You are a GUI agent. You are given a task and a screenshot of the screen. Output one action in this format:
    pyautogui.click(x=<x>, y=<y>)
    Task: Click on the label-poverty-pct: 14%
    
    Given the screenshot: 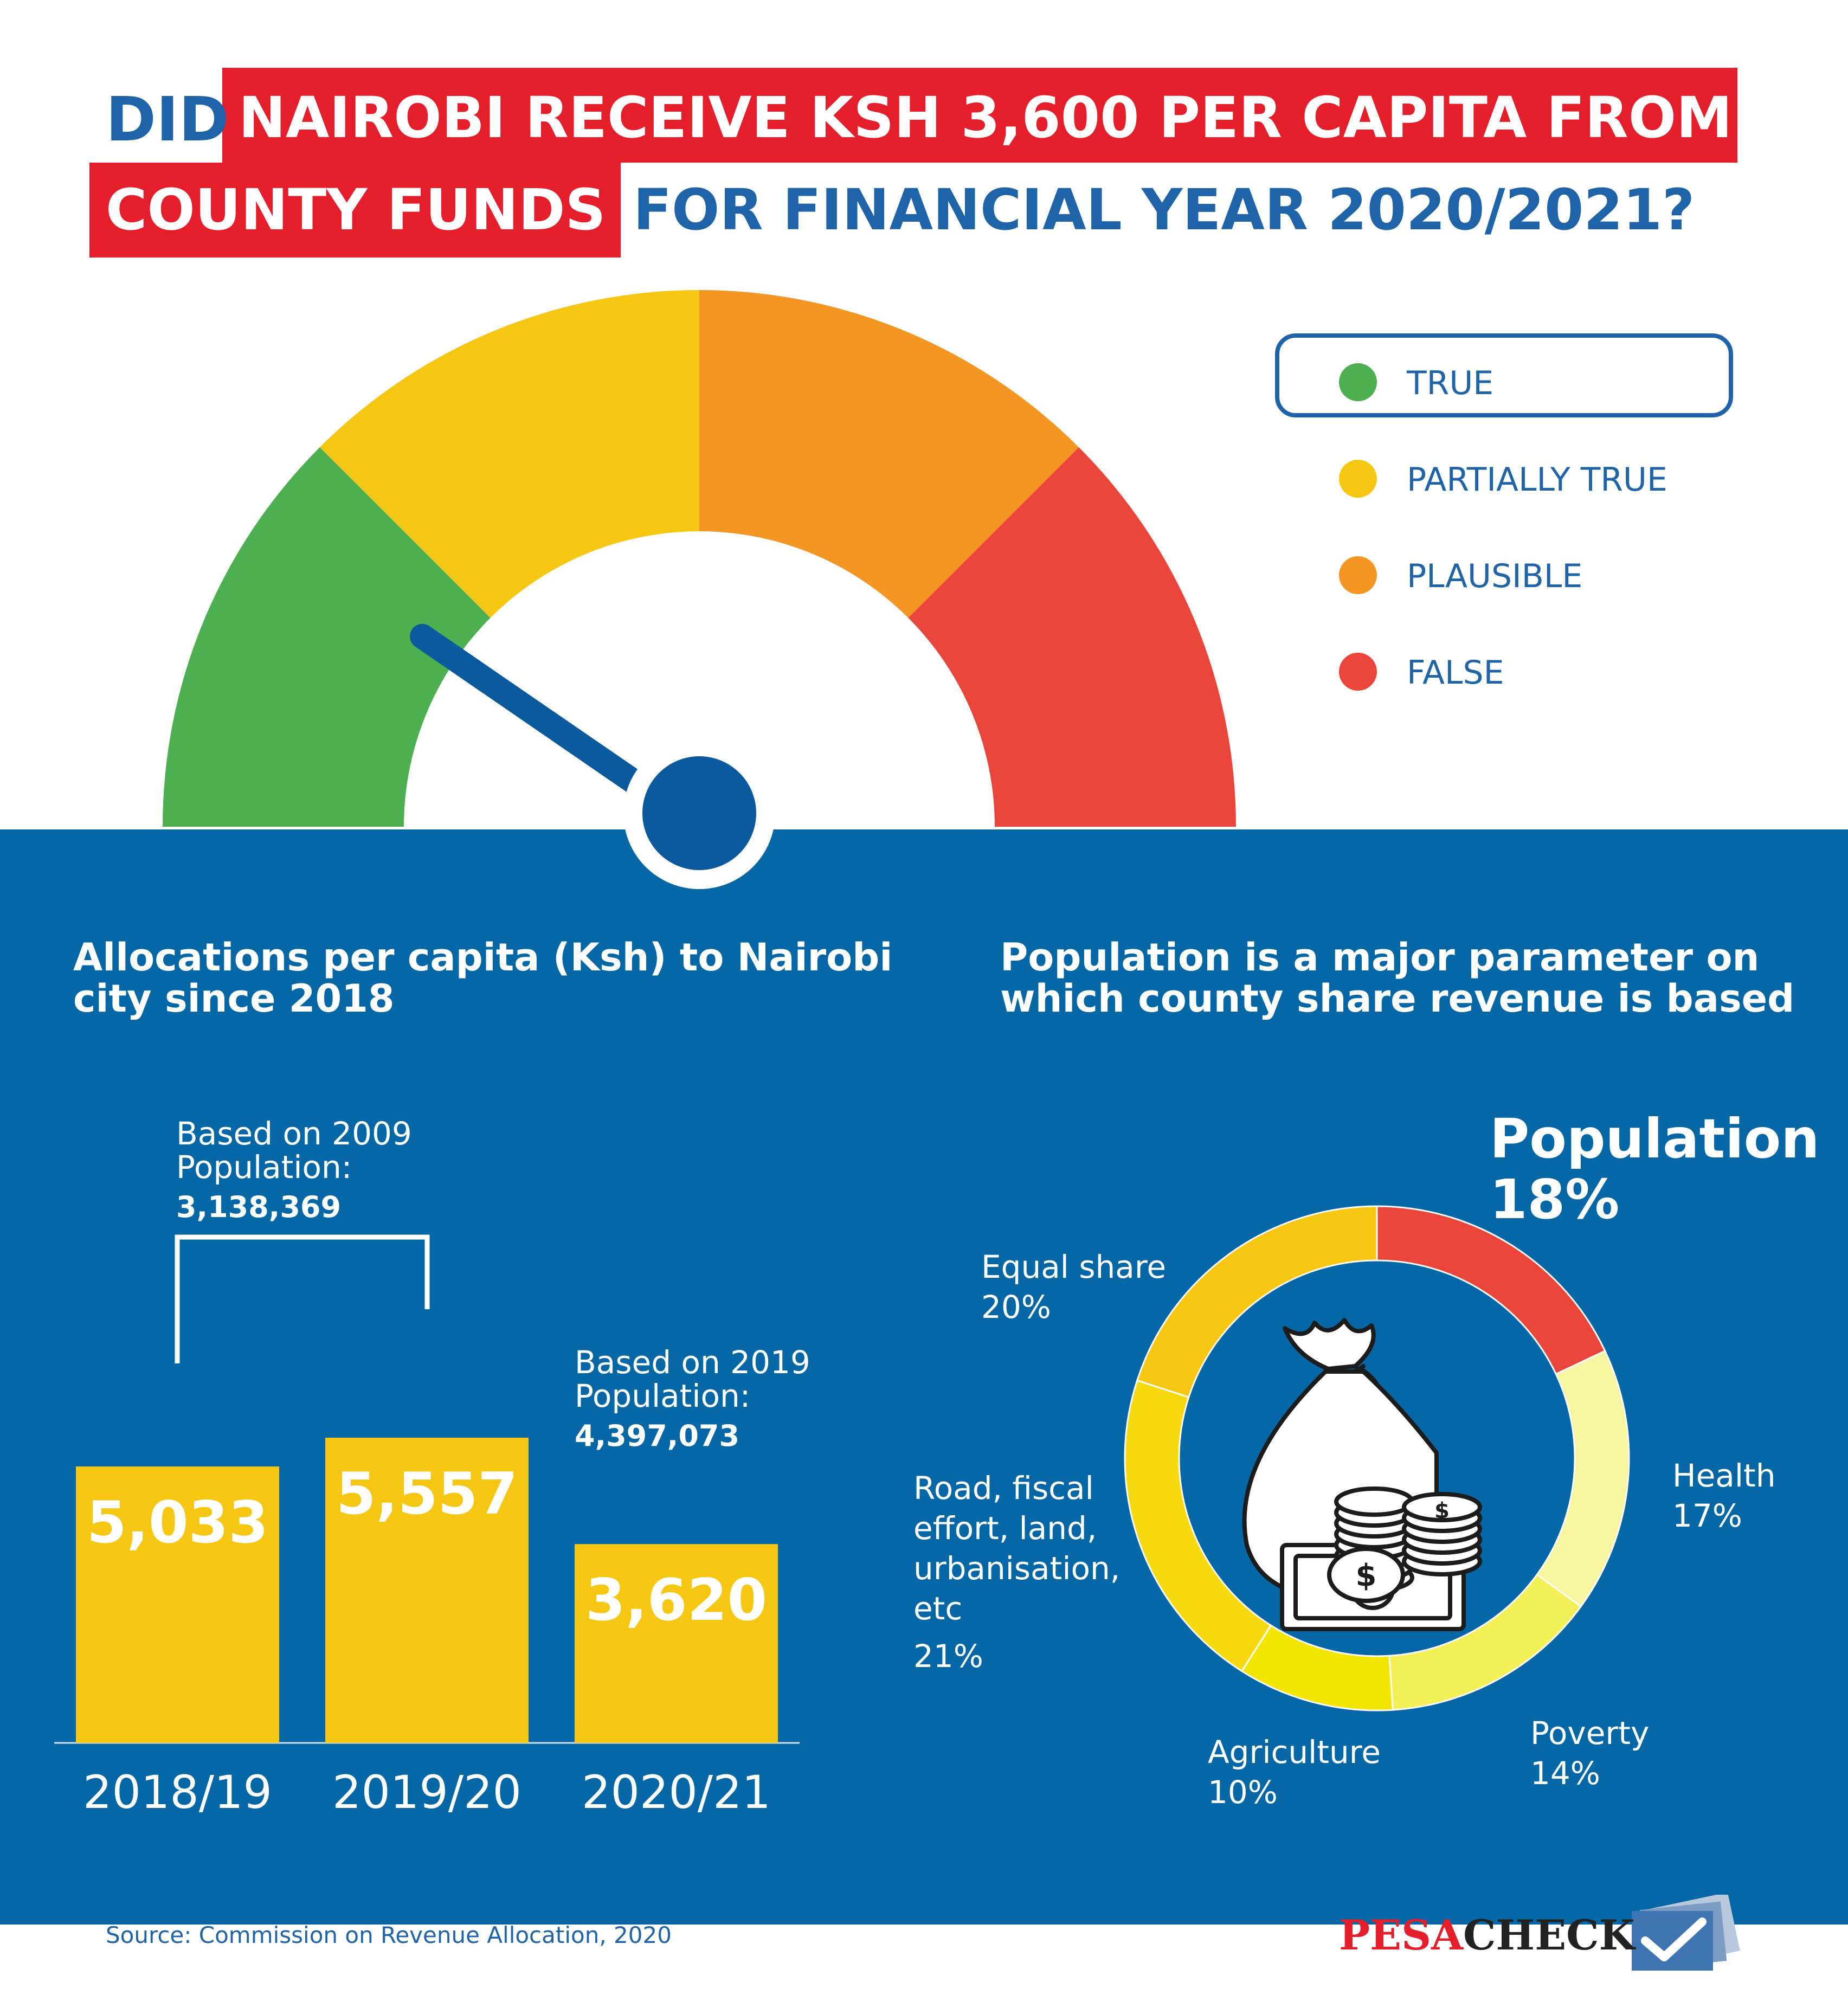 What is the action you would take?
    pyautogui.click(x=1565, y=1773)
    